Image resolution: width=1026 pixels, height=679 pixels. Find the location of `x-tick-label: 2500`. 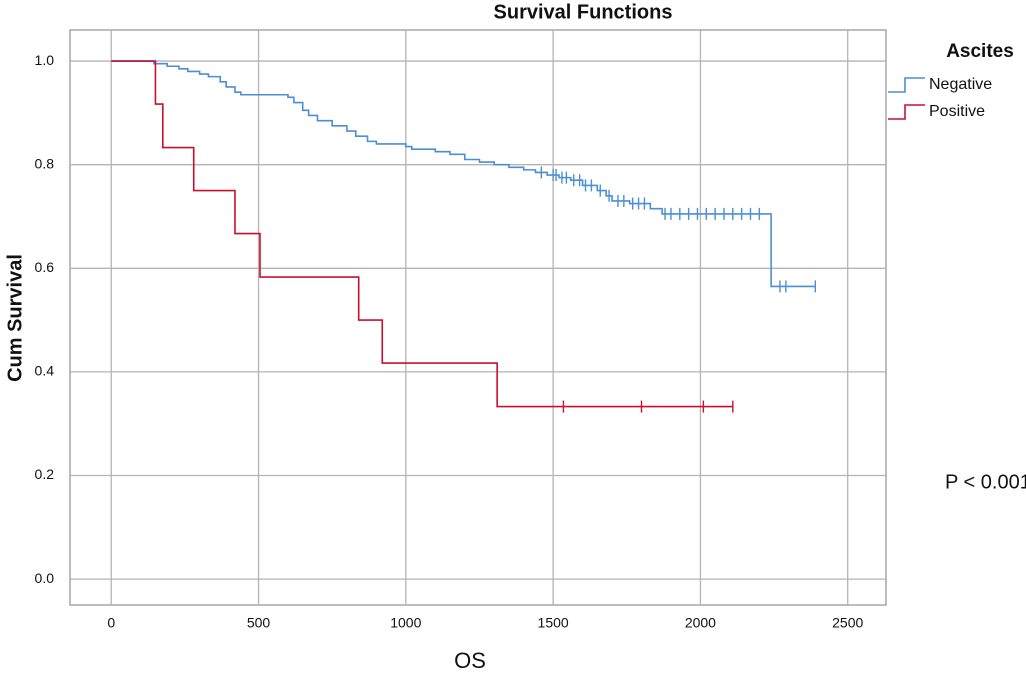

x-tick-label: 2500 is located at coordinates (847, 623).